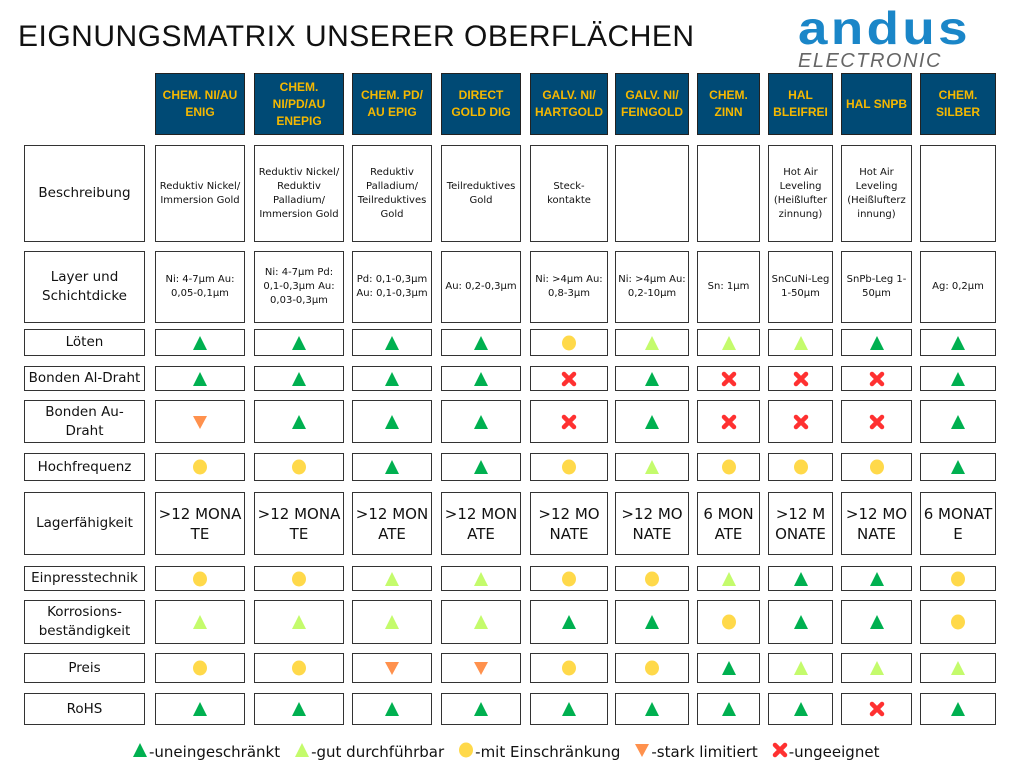  I want to click on logo-brand: andus, so click(885, 28).